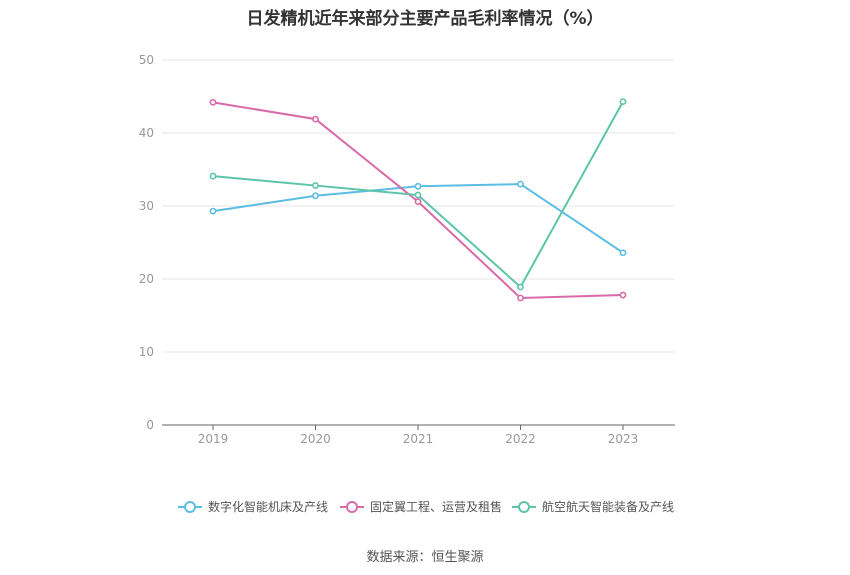  Describe the element at coordinates (425, 19) in the screenshot. I see `chart-title: 日发精机近年来部分主要产品毛利率情况（%）` at that location.